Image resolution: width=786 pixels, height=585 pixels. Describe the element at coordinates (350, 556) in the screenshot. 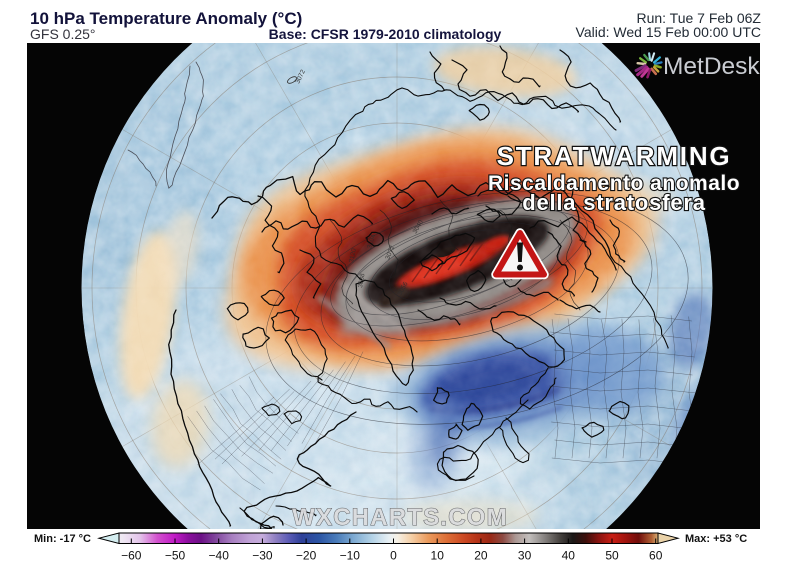

I see `svg-text: −10` at that location.